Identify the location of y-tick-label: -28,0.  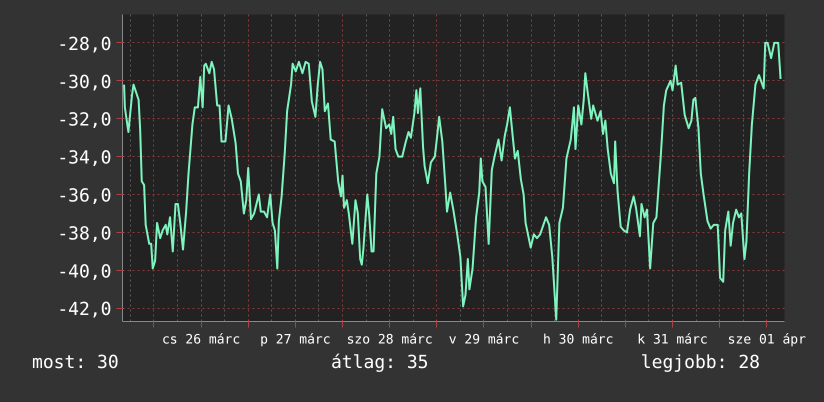
(84, 44).